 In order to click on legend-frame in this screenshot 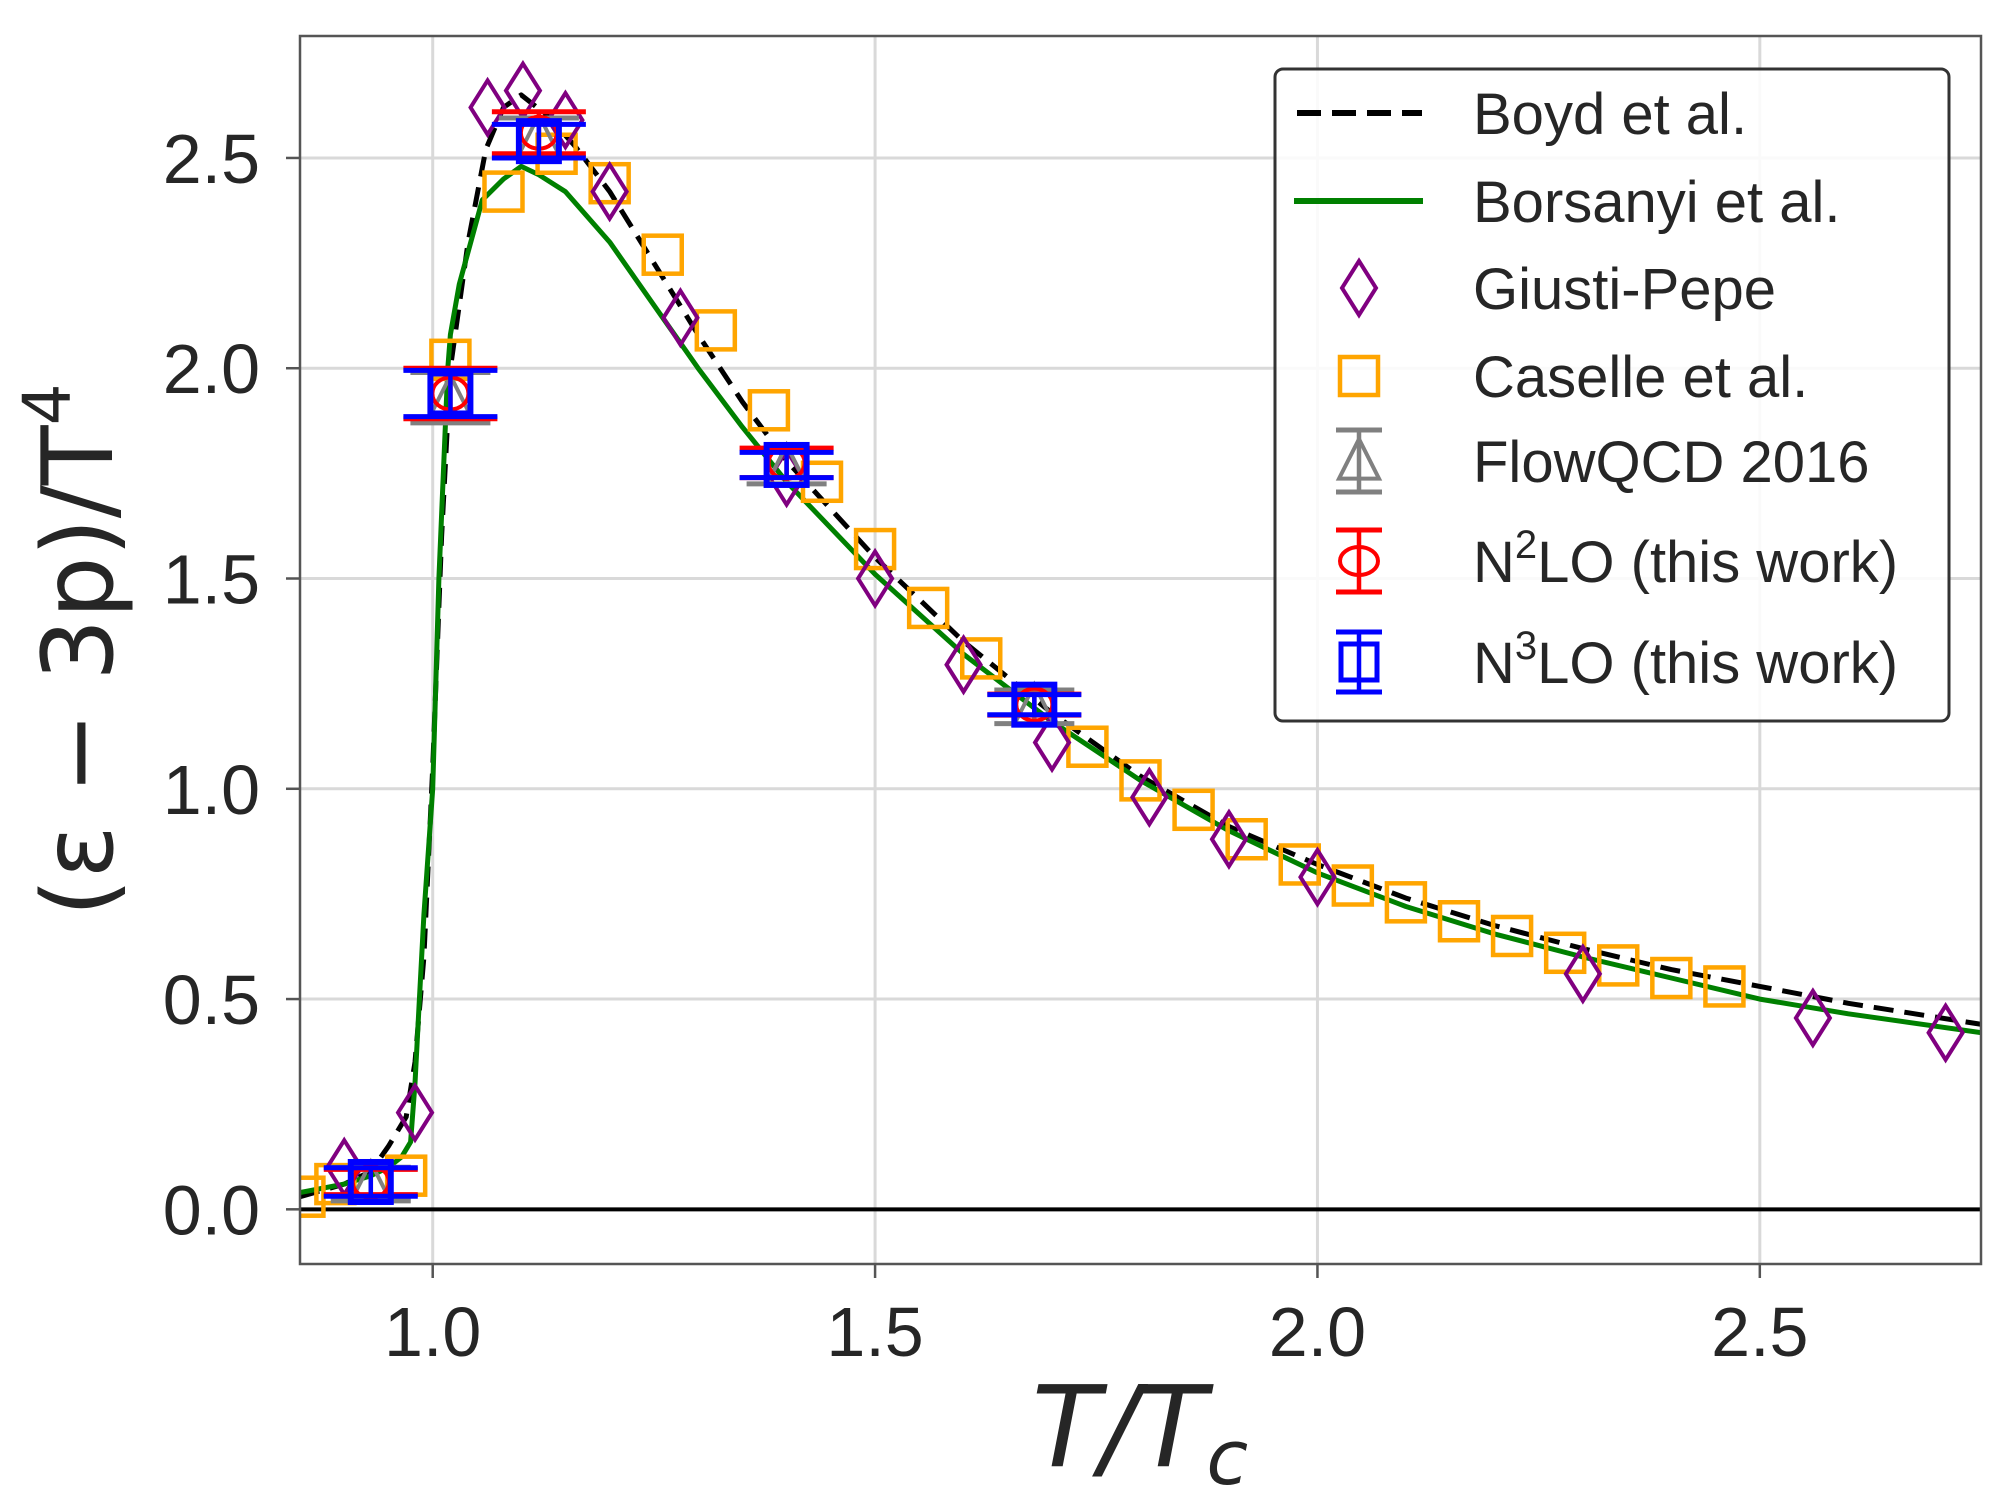, I will do `click(1612, 395)`.